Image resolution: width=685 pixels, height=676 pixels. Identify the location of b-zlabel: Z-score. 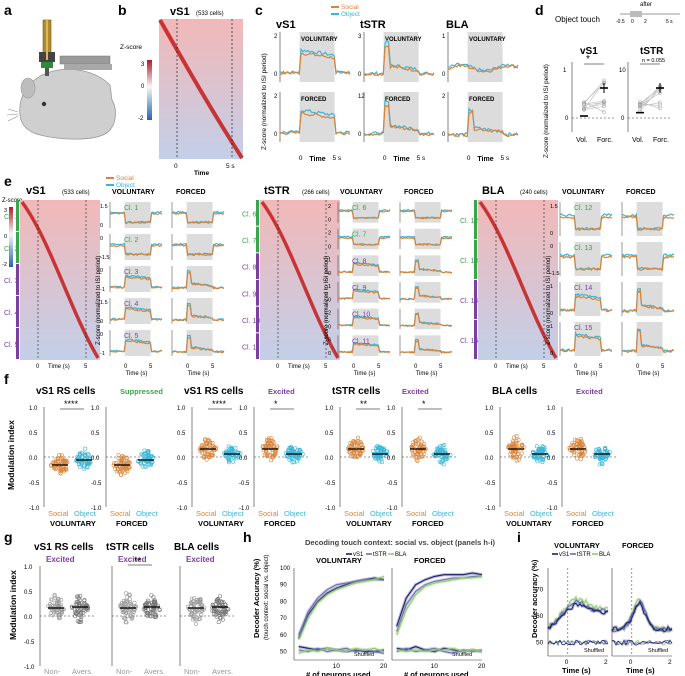
(131, 47).